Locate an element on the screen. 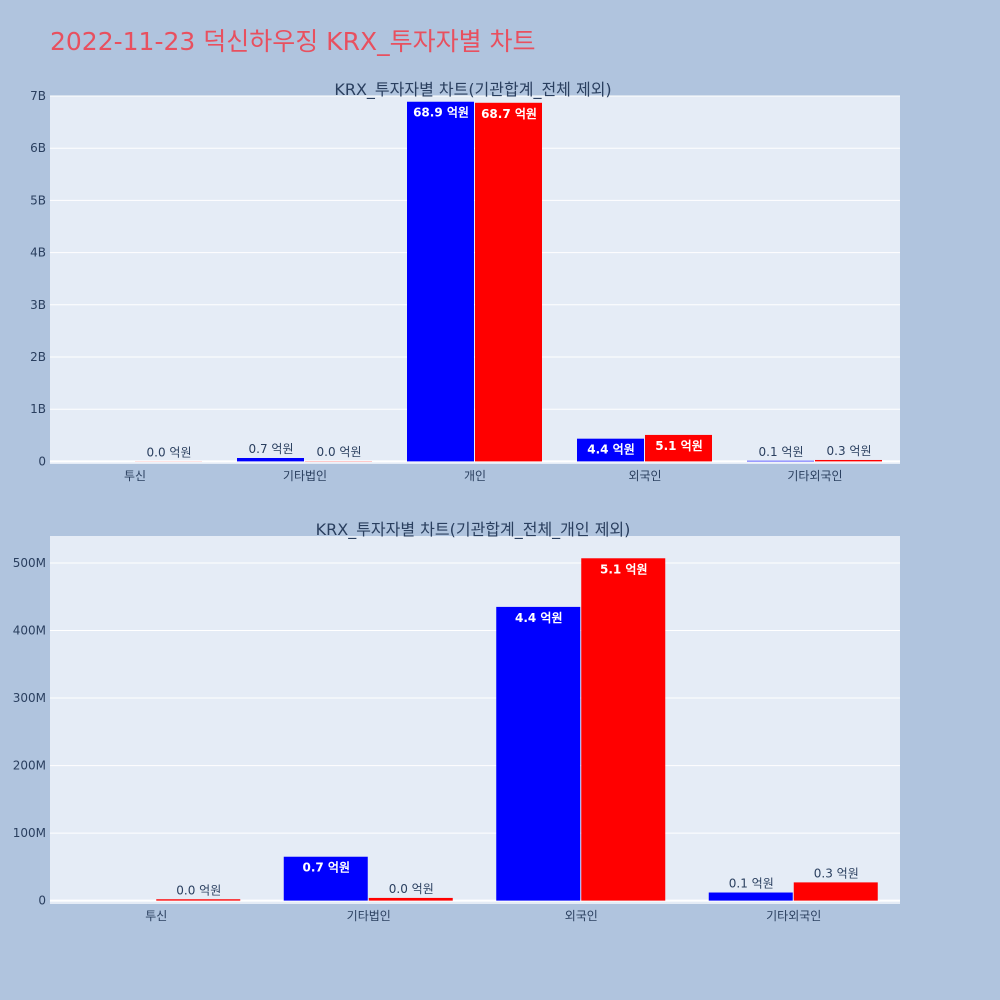  y-tick-label: 2B is located at coordinates (38, 357).